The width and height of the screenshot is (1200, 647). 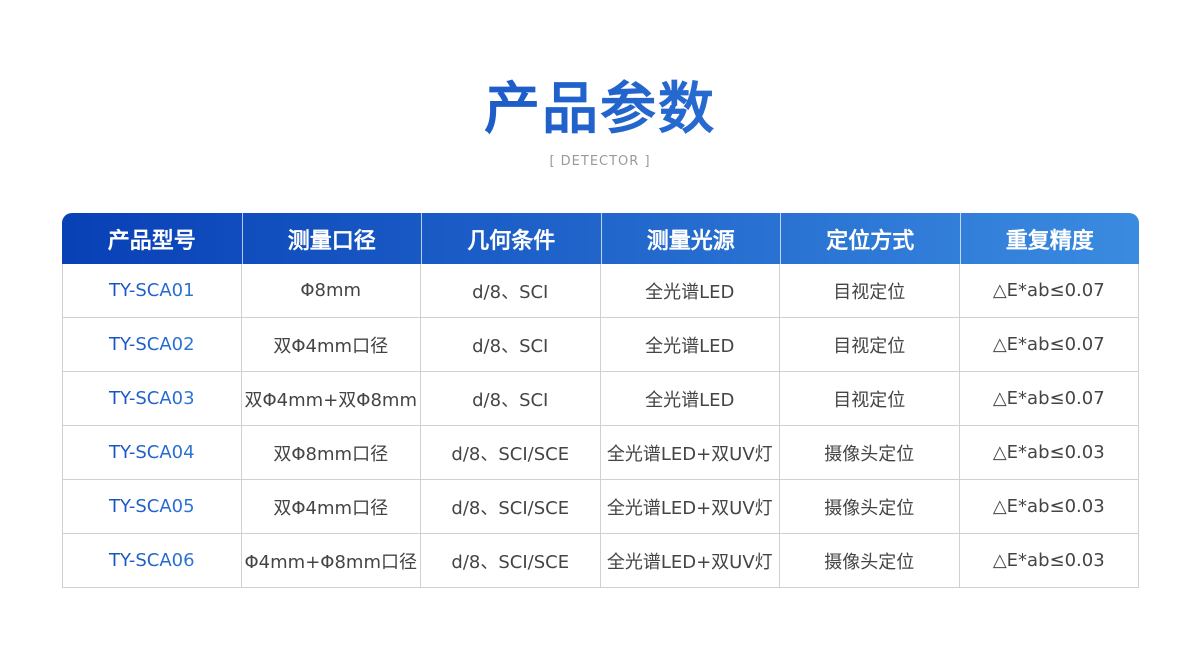 What do you see at coordinates (331, 453) in the screenshot?
I see `table-cell: 双Φ8mm口径` at bounding box center [331, 453].